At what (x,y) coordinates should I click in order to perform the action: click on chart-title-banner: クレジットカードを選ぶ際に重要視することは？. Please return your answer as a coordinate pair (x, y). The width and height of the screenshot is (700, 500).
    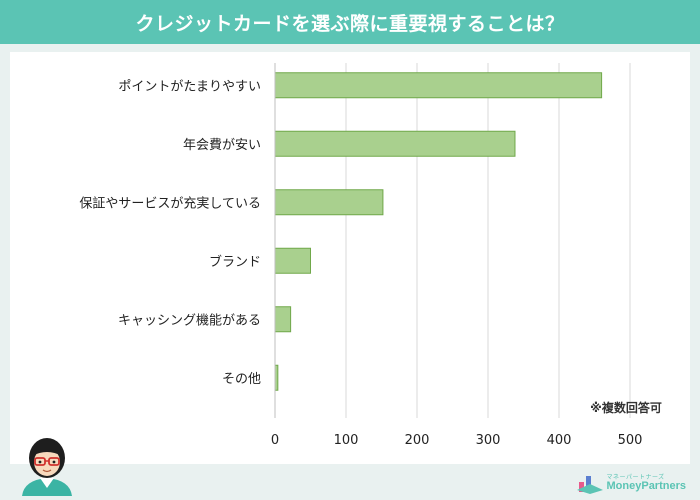
    Looking at the image, I should click on (350, 22).